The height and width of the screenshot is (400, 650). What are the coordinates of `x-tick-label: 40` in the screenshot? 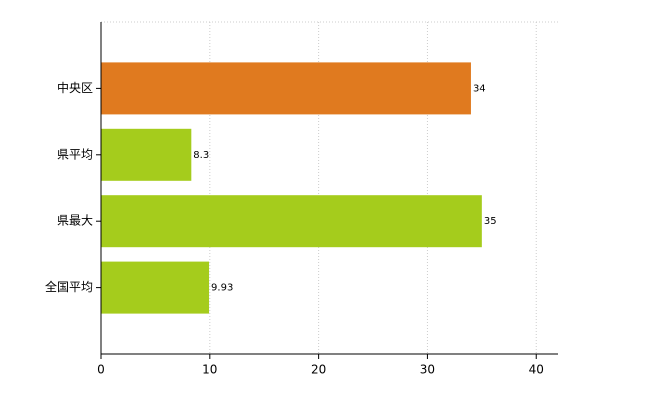 It's located at (536, 370).